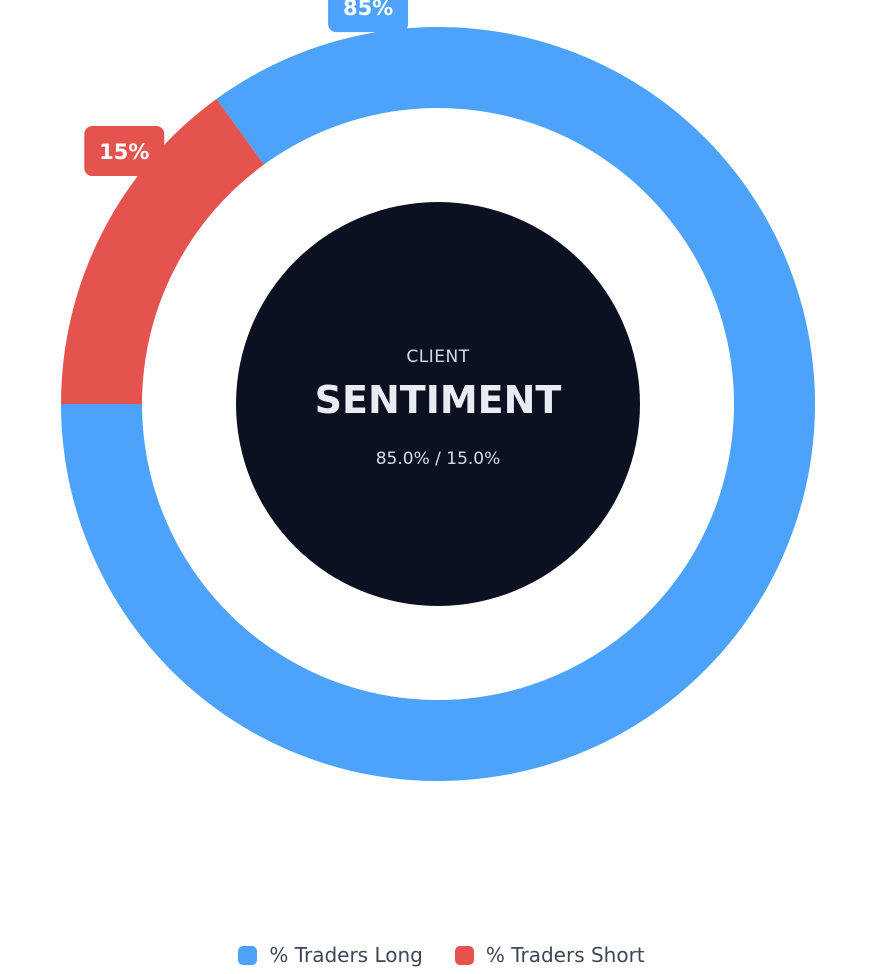  I want to click on donut-slice-short, so click(163, 251).